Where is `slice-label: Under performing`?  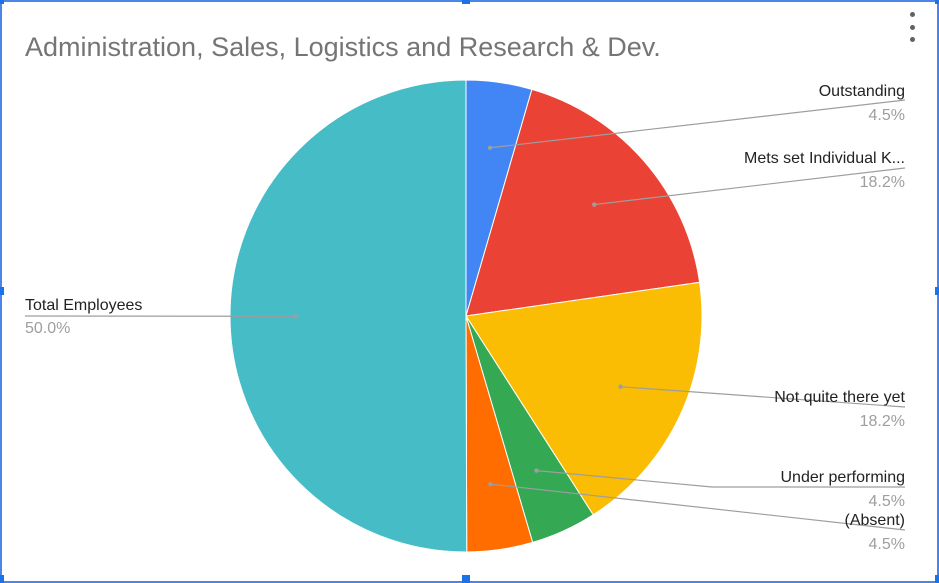
slice-label: Under performing is located at coordinates (843, 477).